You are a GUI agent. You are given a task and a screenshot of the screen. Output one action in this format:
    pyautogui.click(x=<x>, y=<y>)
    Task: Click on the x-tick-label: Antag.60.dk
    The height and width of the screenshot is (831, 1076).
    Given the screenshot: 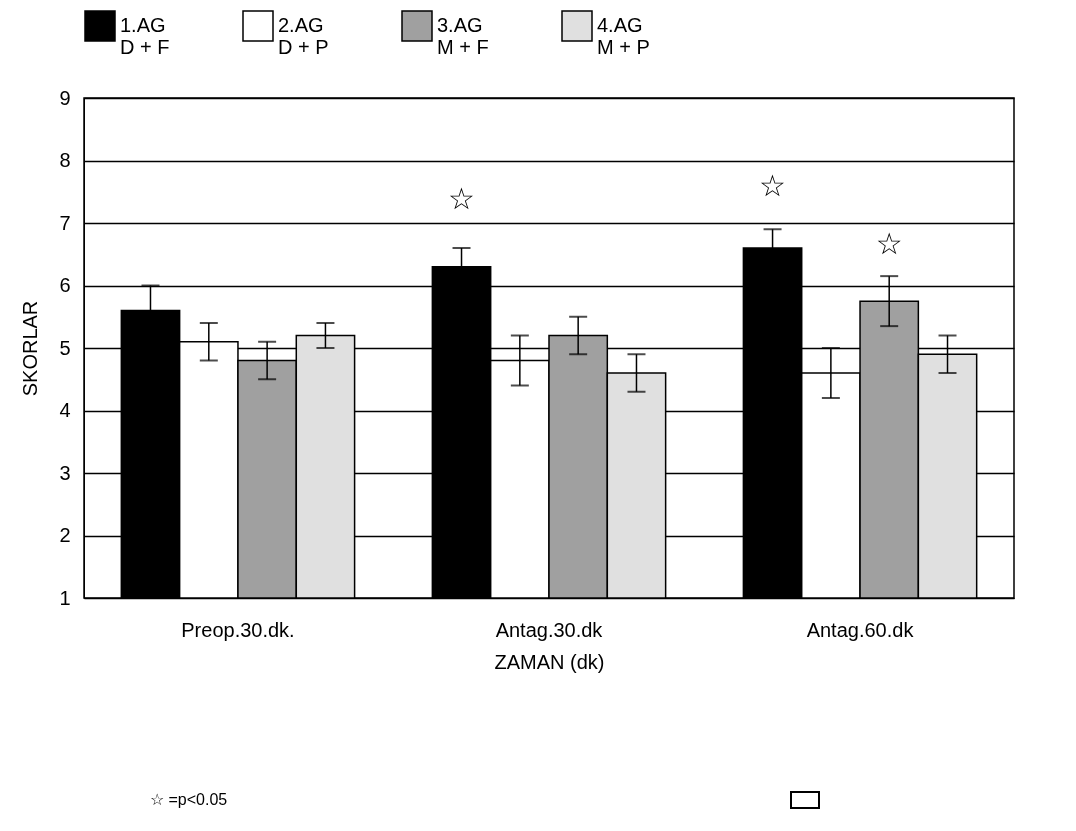 What is the action you would take?
    pyautogui.click(x=860, y=629)
    